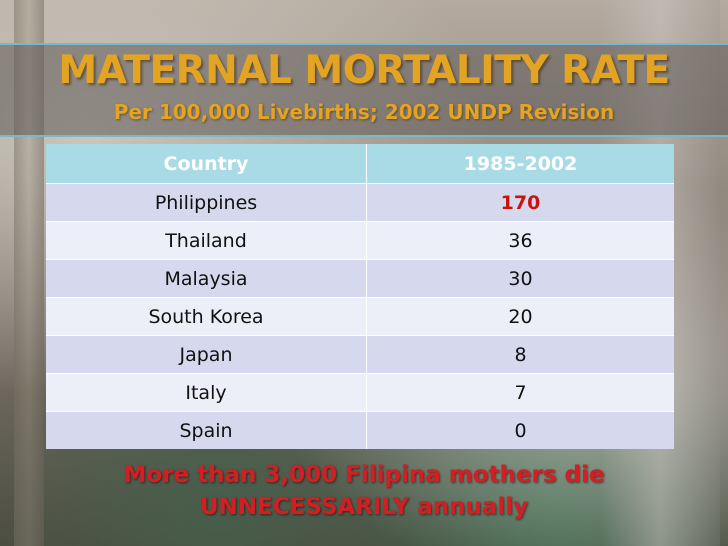 The height and width of the screenshot is (546, 728). Describe the element at coordinates (520, 392) in the screenshot. I see `value-cell: 7` at that location.